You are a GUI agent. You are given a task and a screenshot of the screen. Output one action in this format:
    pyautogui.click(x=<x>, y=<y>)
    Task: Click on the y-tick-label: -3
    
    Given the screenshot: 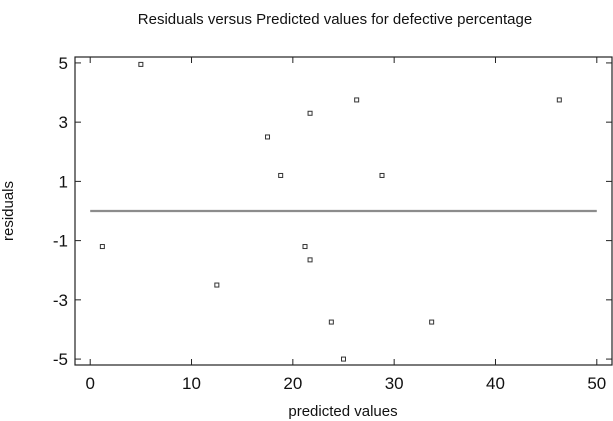 What is the action you would take?
    pyautogui.click(x=60, y=300)
    